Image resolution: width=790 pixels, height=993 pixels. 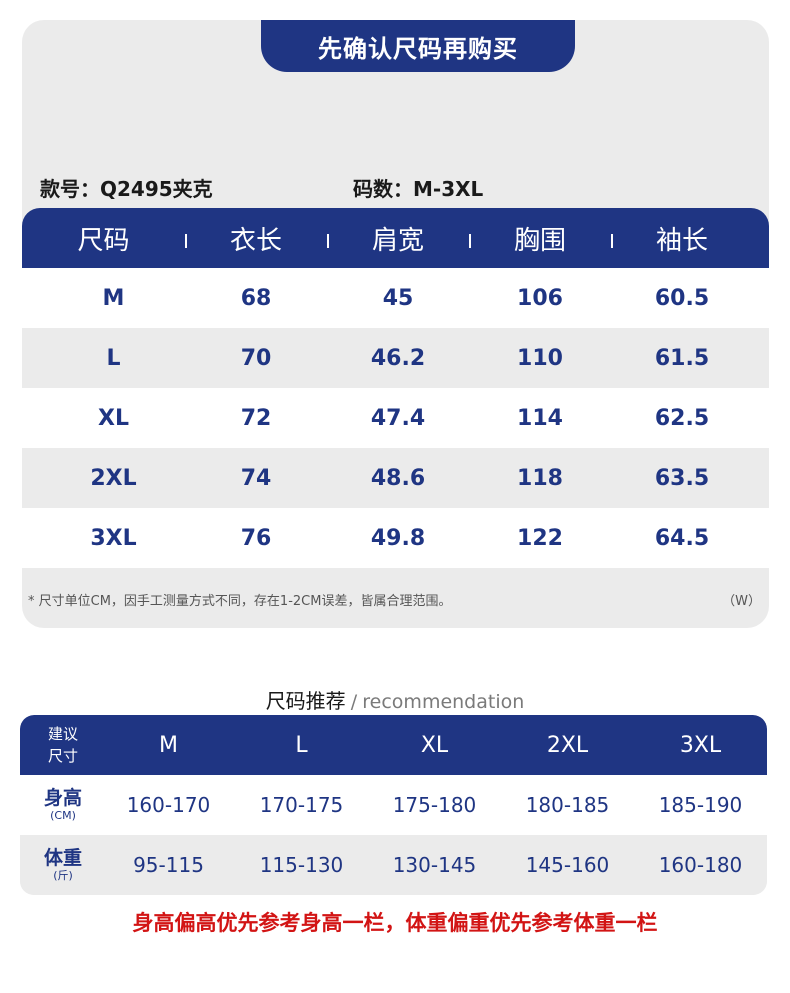 I want to click on table-row: XL 72 47.4 114 62.5, so click(x=395, y=418).